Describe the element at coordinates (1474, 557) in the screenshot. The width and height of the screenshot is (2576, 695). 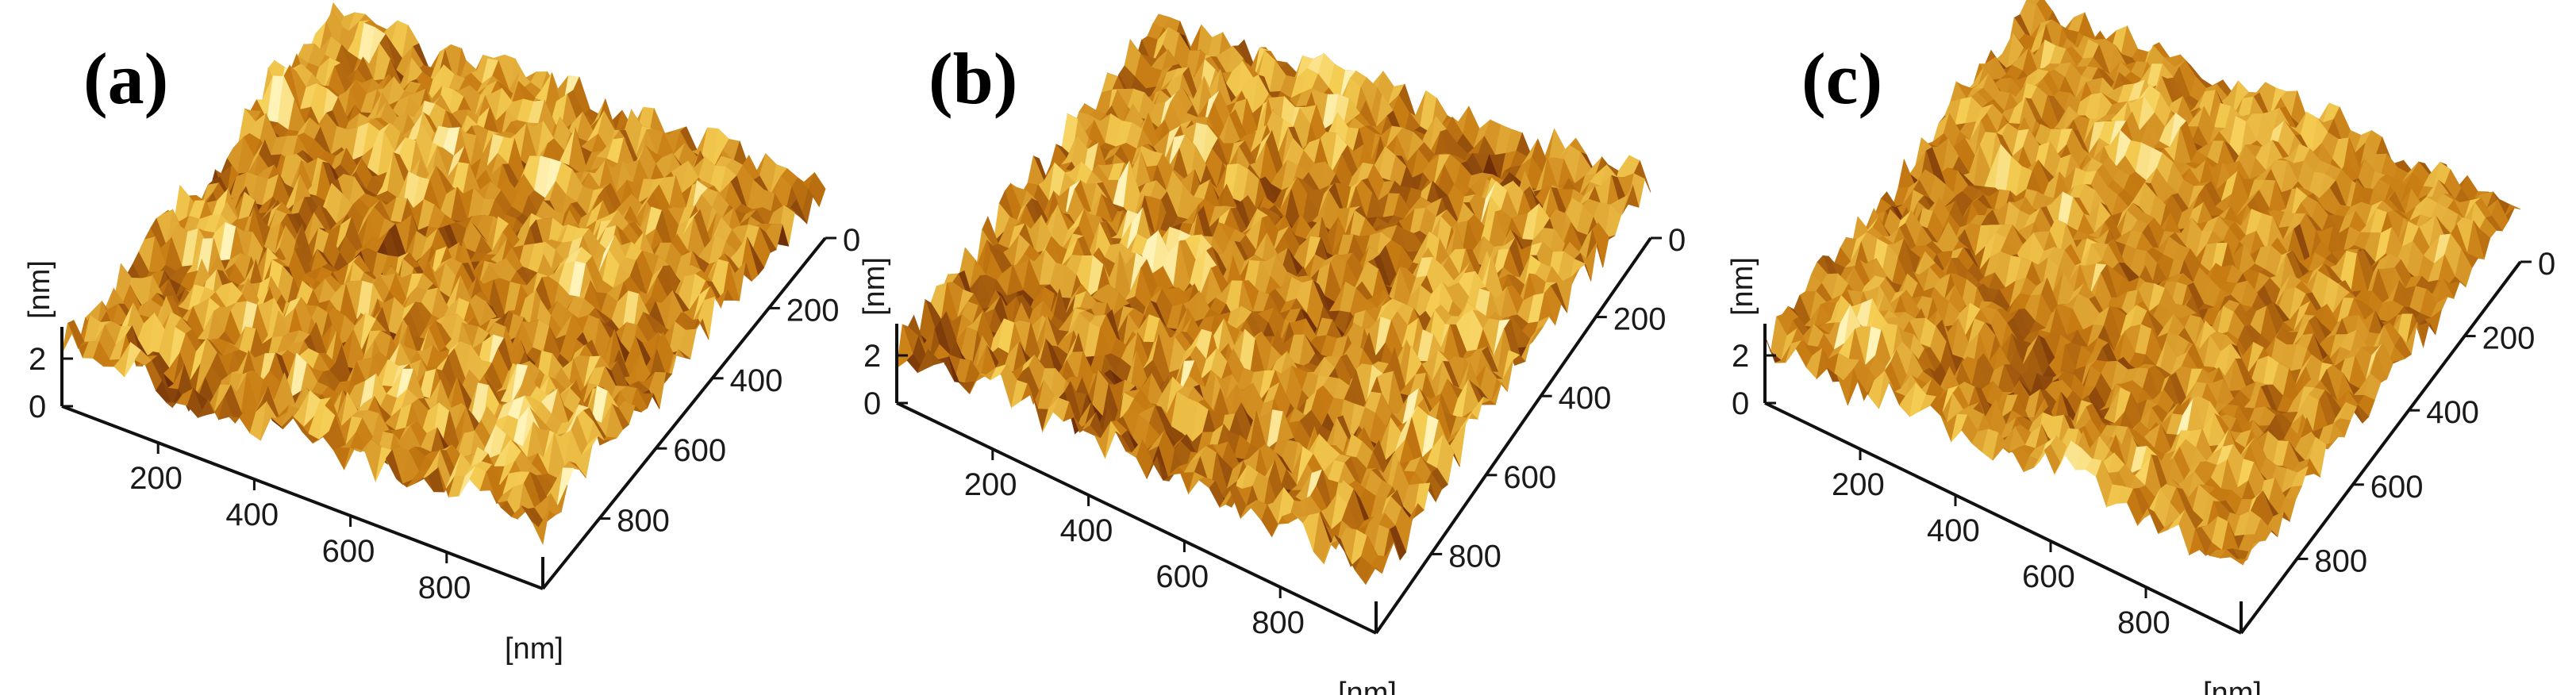
I see `y-tick-b-800: 800` at that location.